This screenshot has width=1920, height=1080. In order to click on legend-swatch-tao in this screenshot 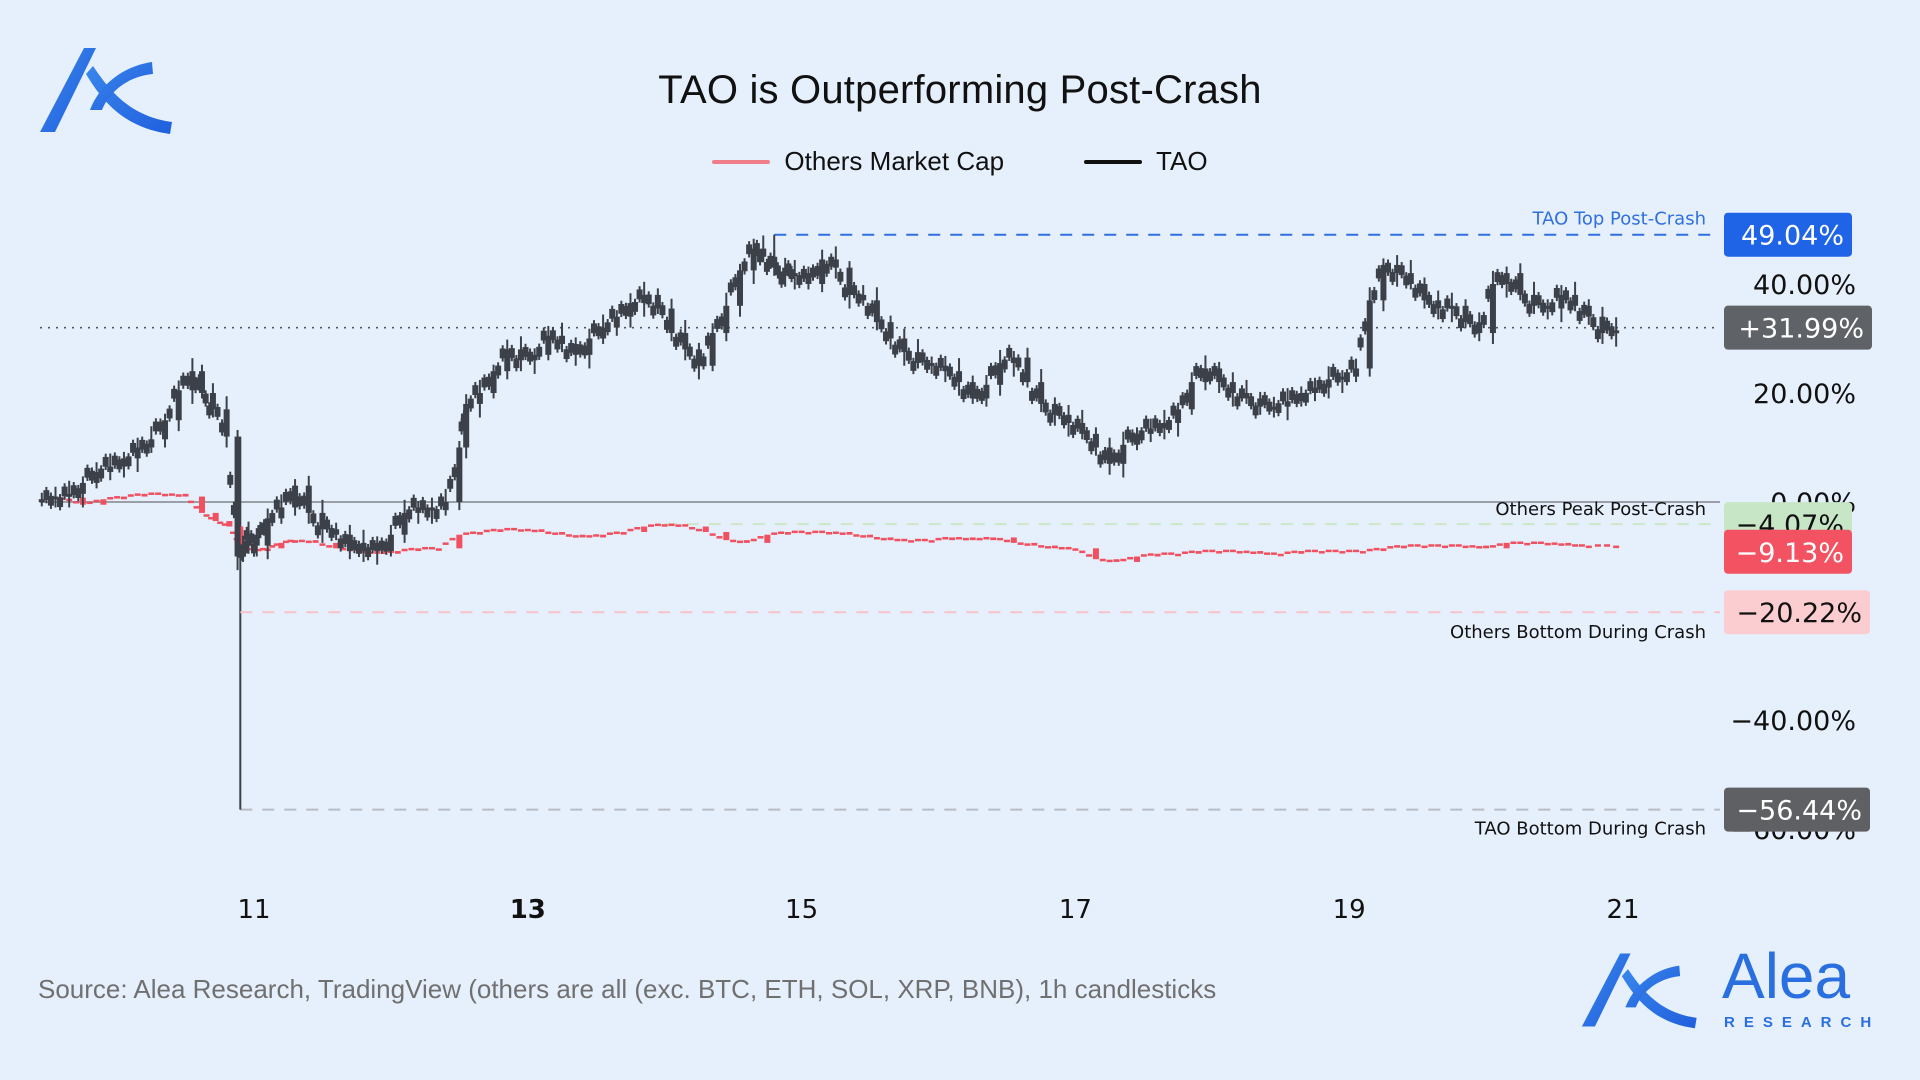, I will do `click(1113, 161)`.